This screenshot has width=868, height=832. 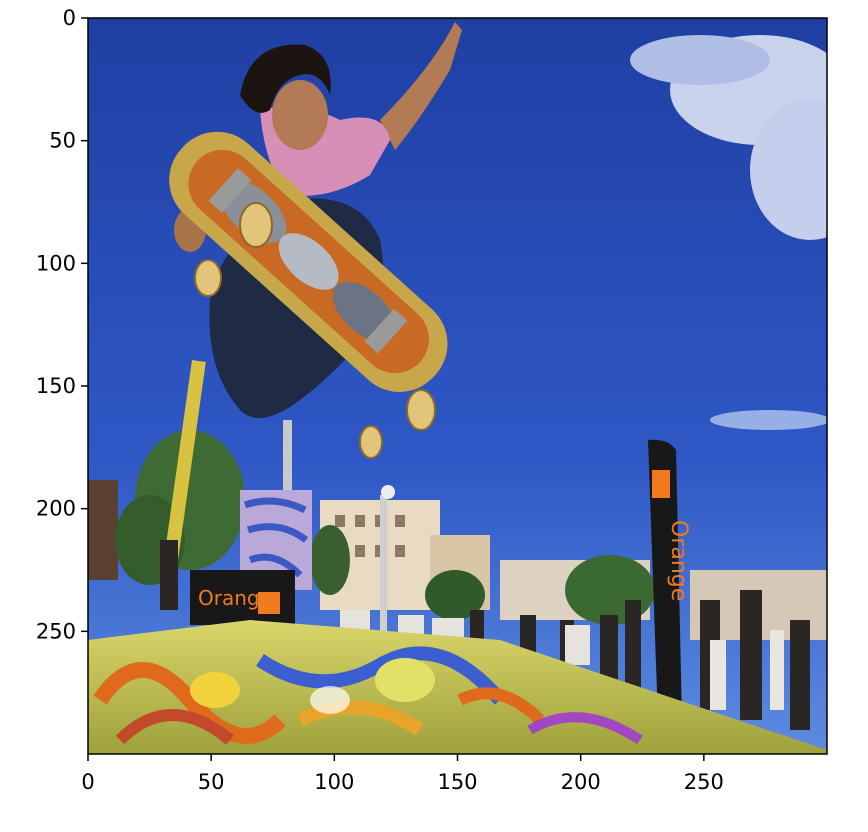 I want to click on skateboard-wheels, so click(x=315, y=330).